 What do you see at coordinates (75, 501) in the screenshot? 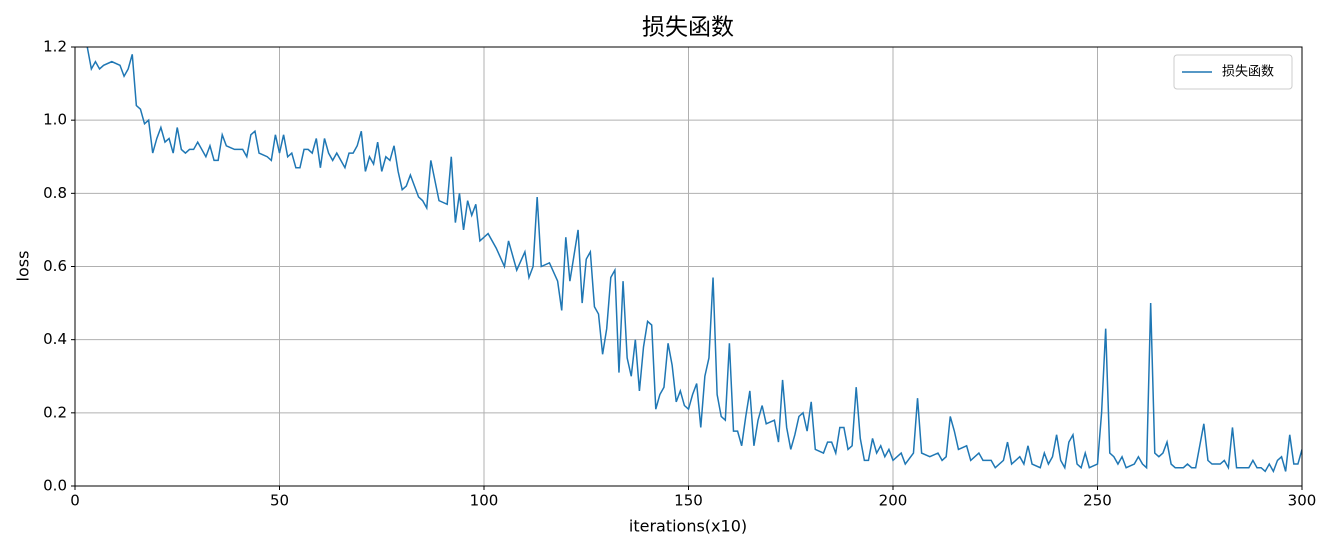
I see `x-tick-label: 0` at bounding box center [75, 501].